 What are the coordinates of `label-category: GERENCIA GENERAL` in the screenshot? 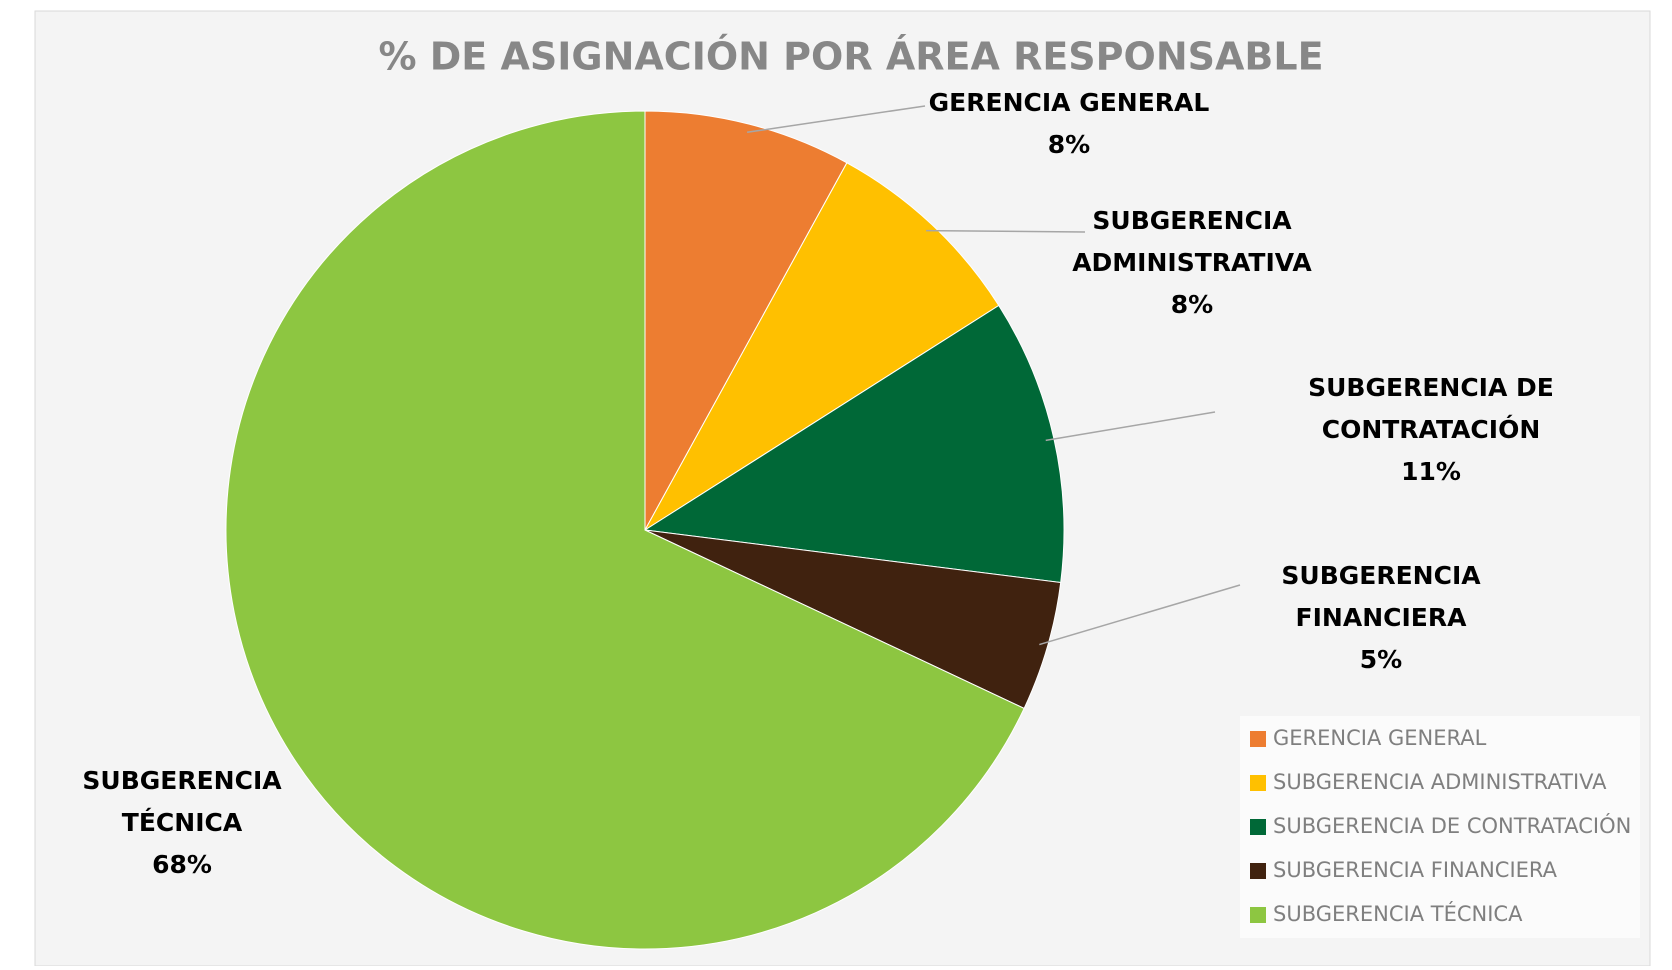 It's located at (1069, 102).